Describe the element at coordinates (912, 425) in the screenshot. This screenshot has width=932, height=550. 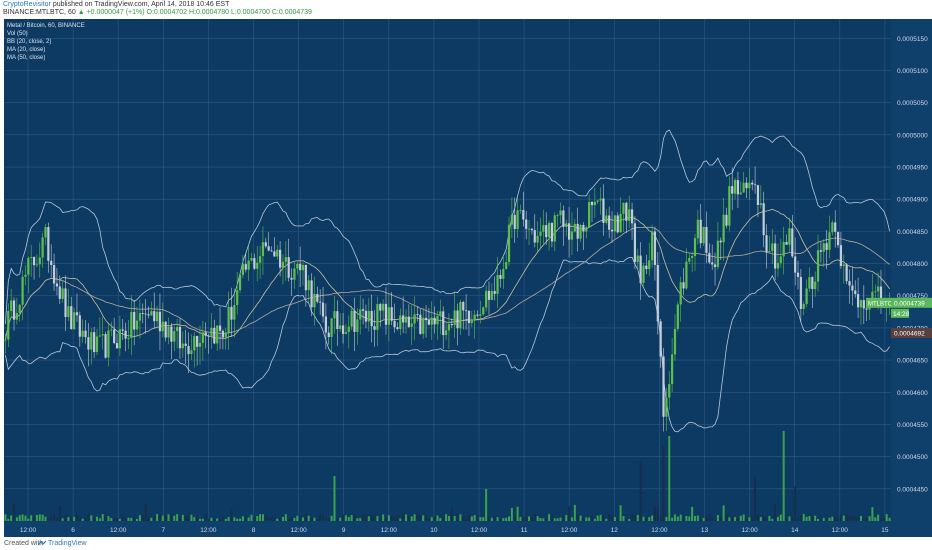
I see `y-tick-label: 0.0004550` at that location.